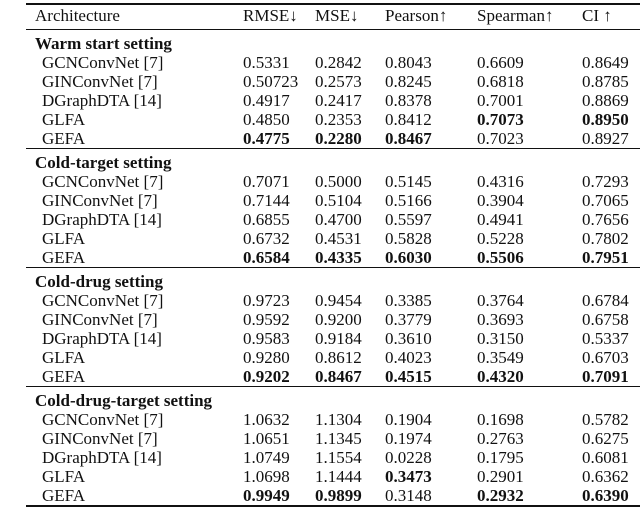  Describe the element at coordinates (408, 457) in the screenshot. I see `metric-value: 0.0228` at that location.